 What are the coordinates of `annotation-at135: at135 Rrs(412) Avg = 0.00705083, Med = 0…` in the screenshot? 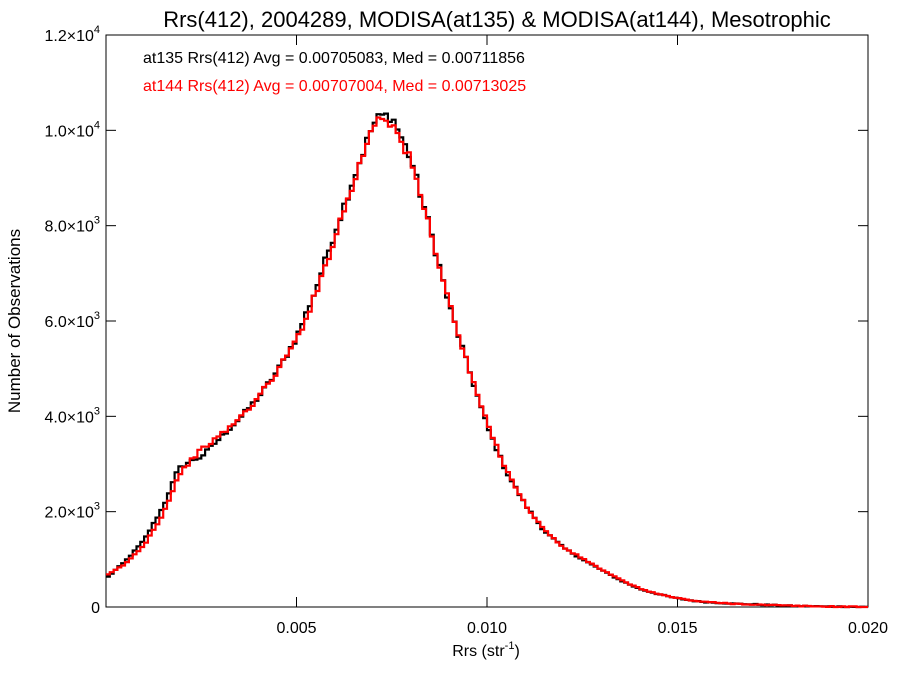 It's located at (334, 58).